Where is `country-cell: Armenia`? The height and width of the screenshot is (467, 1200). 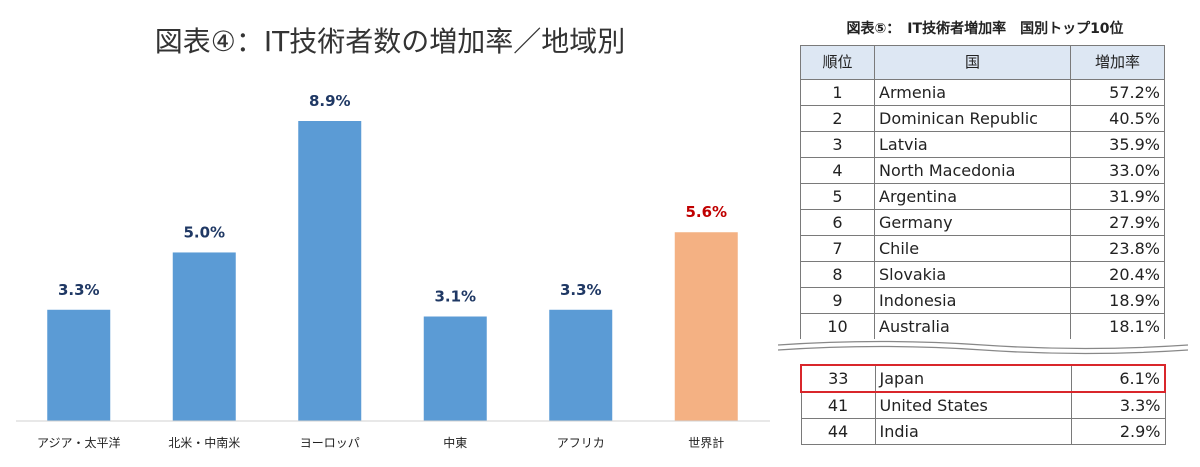
country-cell: Armenia is located at coordinates (972, 92).